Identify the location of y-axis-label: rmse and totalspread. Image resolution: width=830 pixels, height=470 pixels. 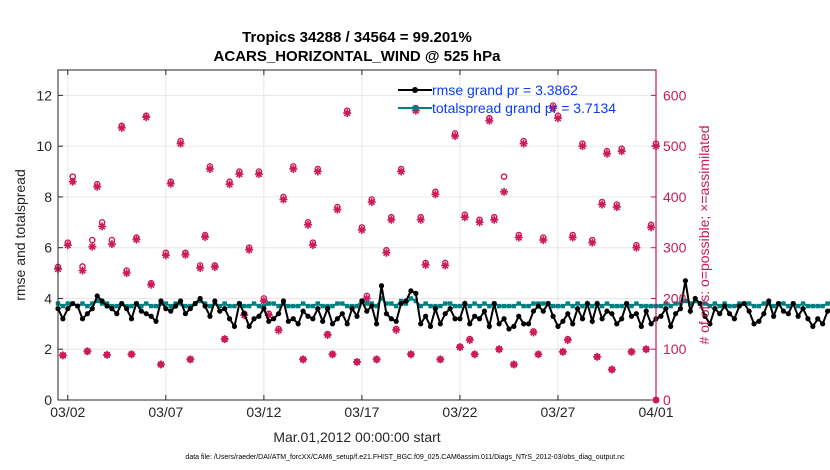
(20, 235).